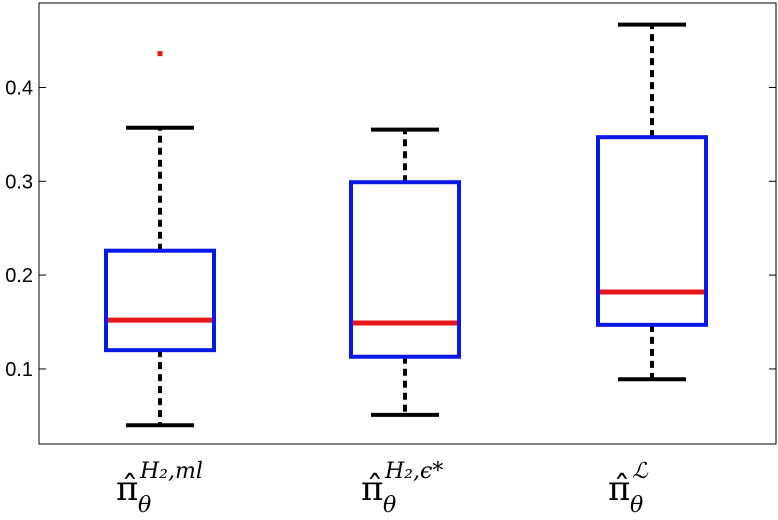  Describe the element at coordinates (19, 370) in the screenshot. I see `y-tick-label: 0.1` at that location.